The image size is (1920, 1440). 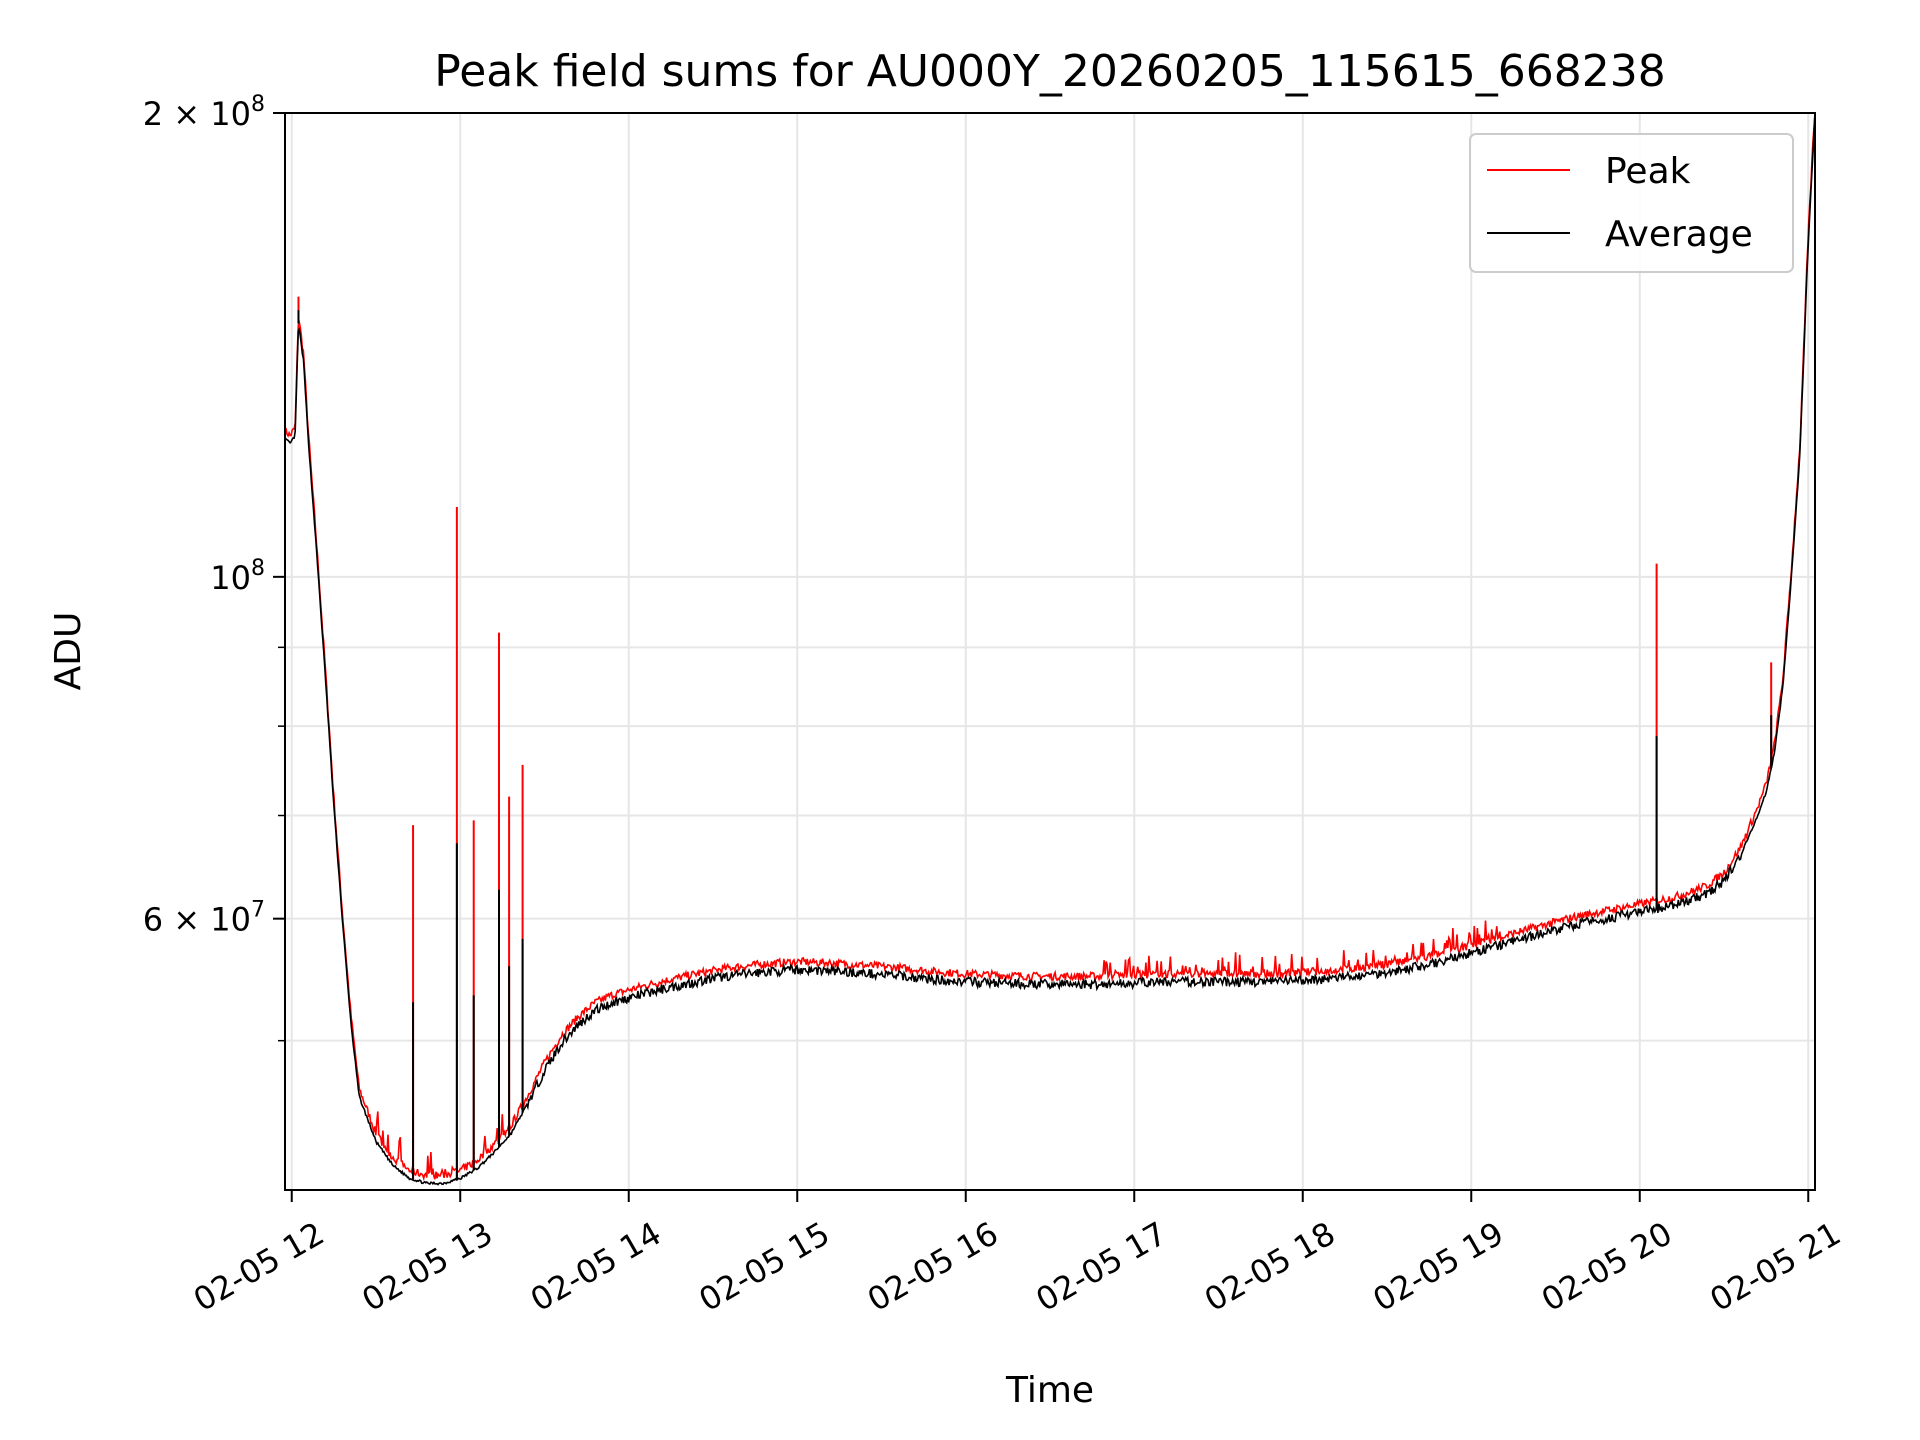 What do you see at coordinates (259, 1266) in the screenshot?
I see `x-tick-label: 02-05 12` at bounding box center [259, 1266].